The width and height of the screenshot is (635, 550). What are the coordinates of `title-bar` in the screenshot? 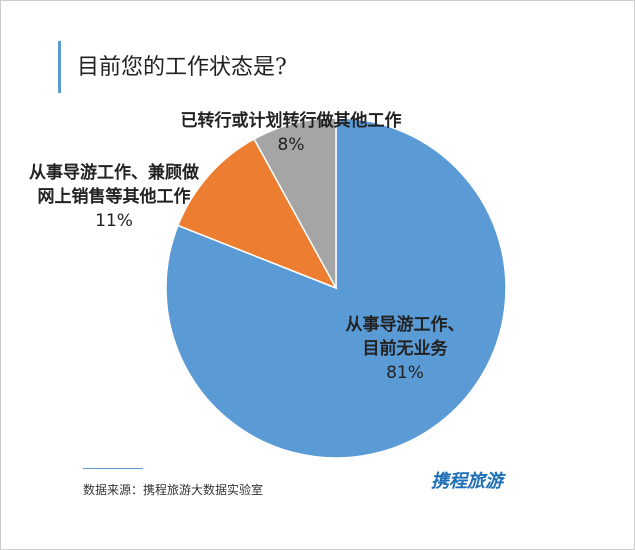 It's located at (59, 67).